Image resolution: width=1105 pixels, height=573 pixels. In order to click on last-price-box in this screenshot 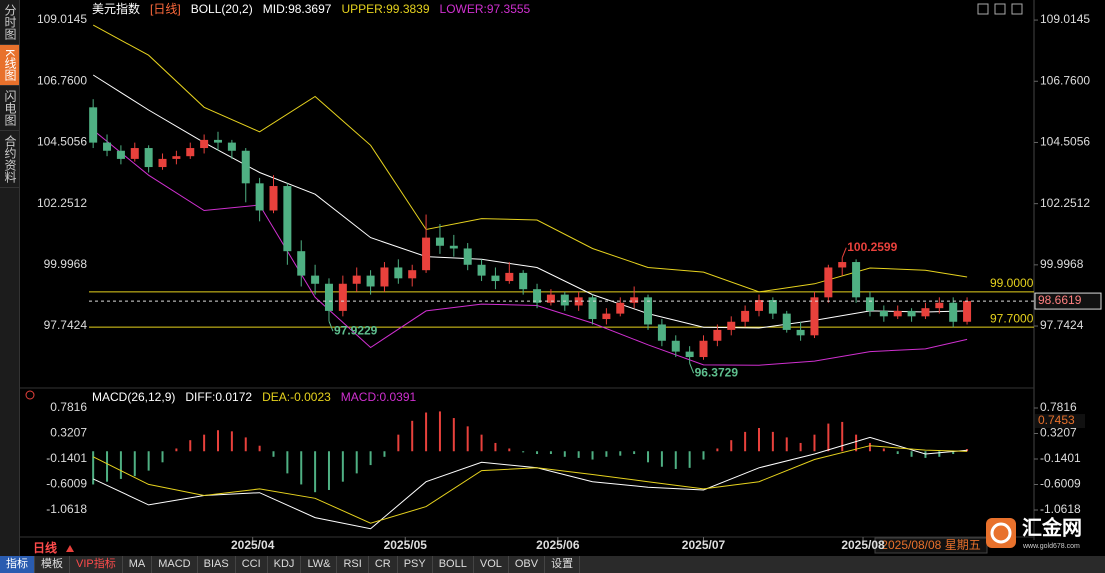, I will do `click(1068, 301)`.